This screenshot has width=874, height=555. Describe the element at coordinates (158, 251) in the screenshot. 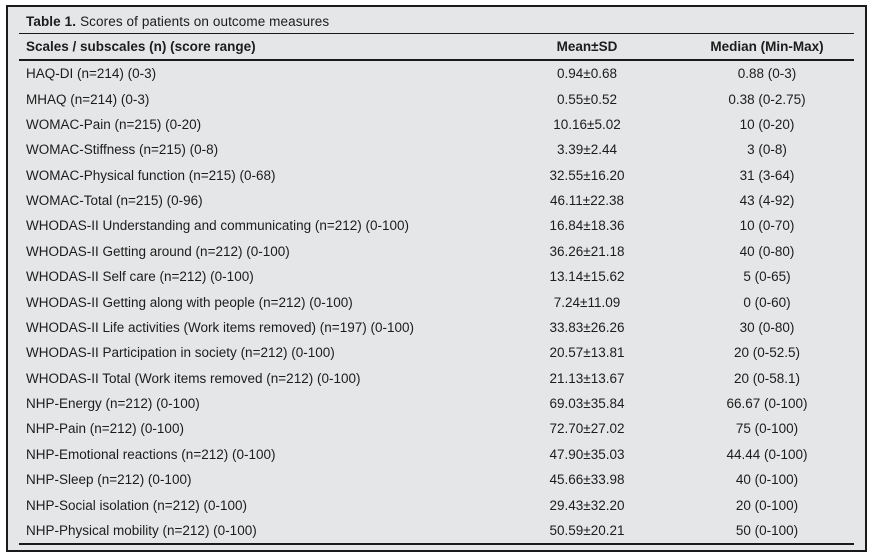

I see `scale-label: WHODAS-II Getting around (n=212) (0-100)` at that location.